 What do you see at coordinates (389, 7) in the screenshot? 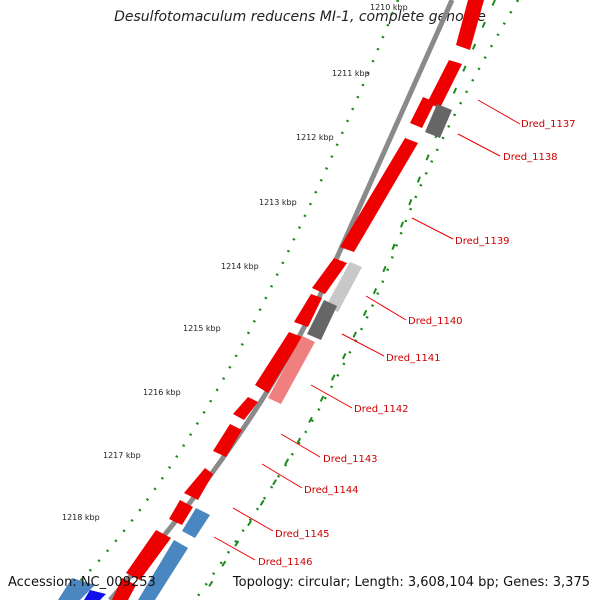
I see `kbp-label: 1210 kbp` at bounding box center [389, 7].